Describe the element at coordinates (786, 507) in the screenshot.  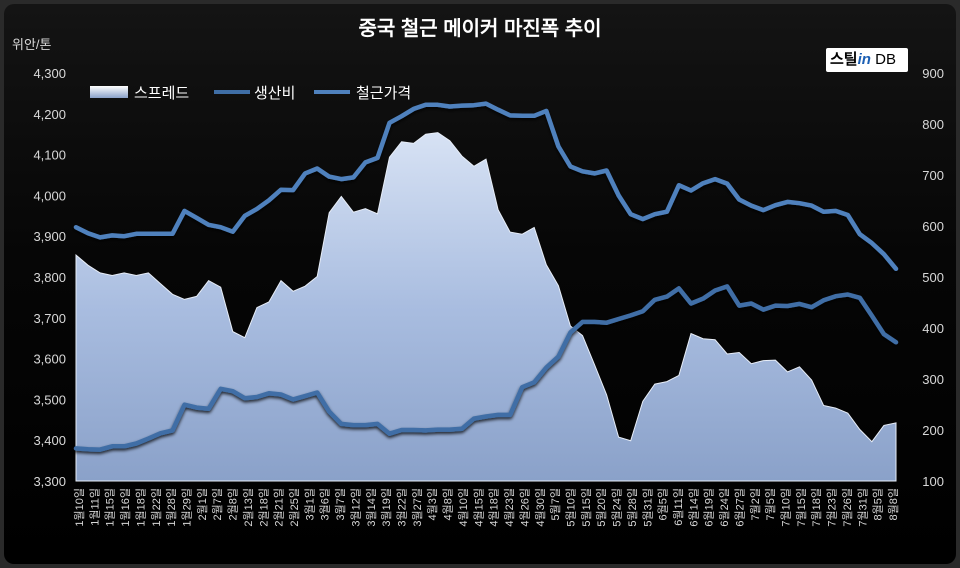
I see `x-tick-label: 7월10일` at that location.